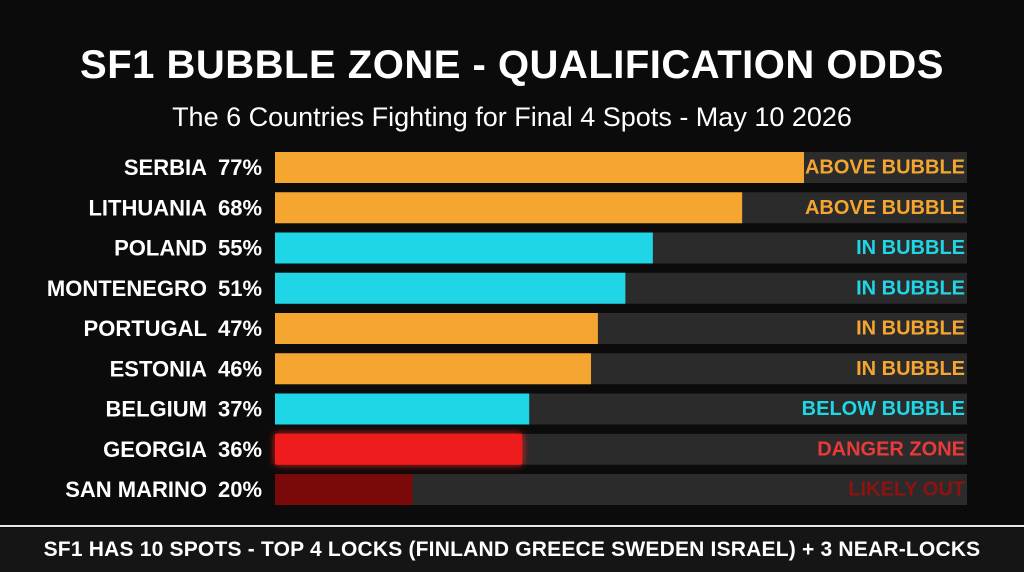  What do you see at coordinates (240, 248) in the screenshot?
I see `value-label: 55%` at bounding box center [240, 248].